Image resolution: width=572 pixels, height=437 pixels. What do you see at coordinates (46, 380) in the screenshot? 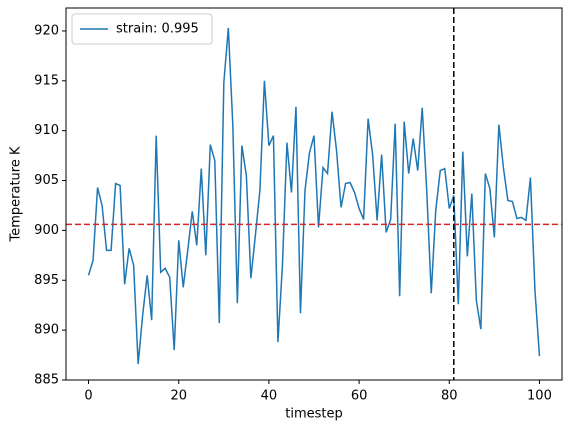
I see `y-tick-label: 885` at bounding box center [46, 380].